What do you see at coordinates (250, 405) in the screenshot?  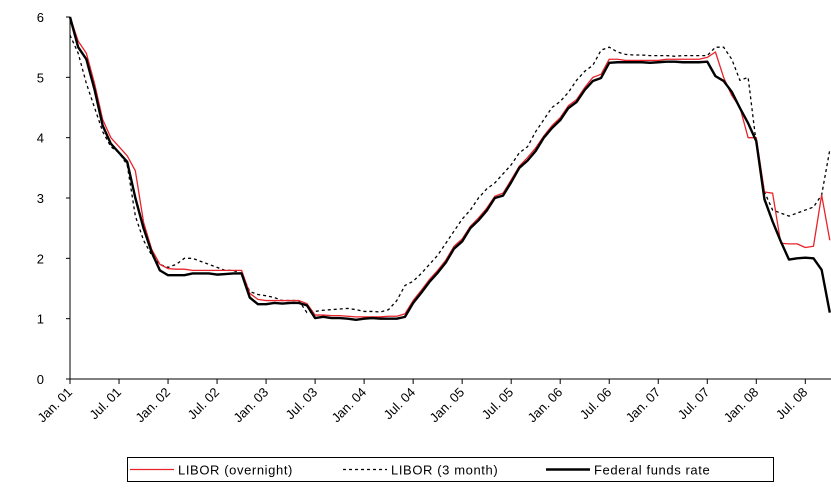 I see `x-tick-label: Jan. 03` at bounding box center [250, 405].